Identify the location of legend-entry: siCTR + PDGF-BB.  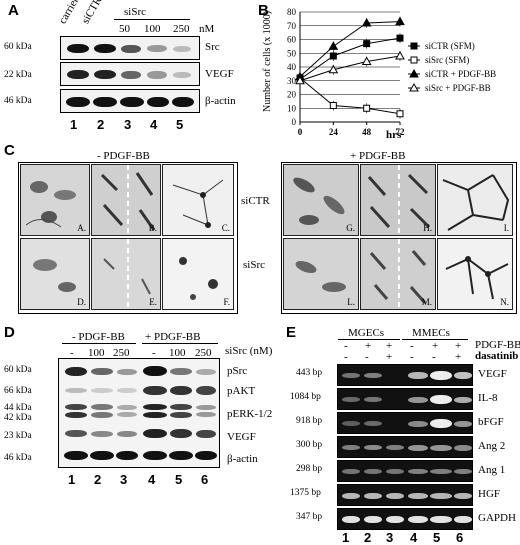
(460, 74).